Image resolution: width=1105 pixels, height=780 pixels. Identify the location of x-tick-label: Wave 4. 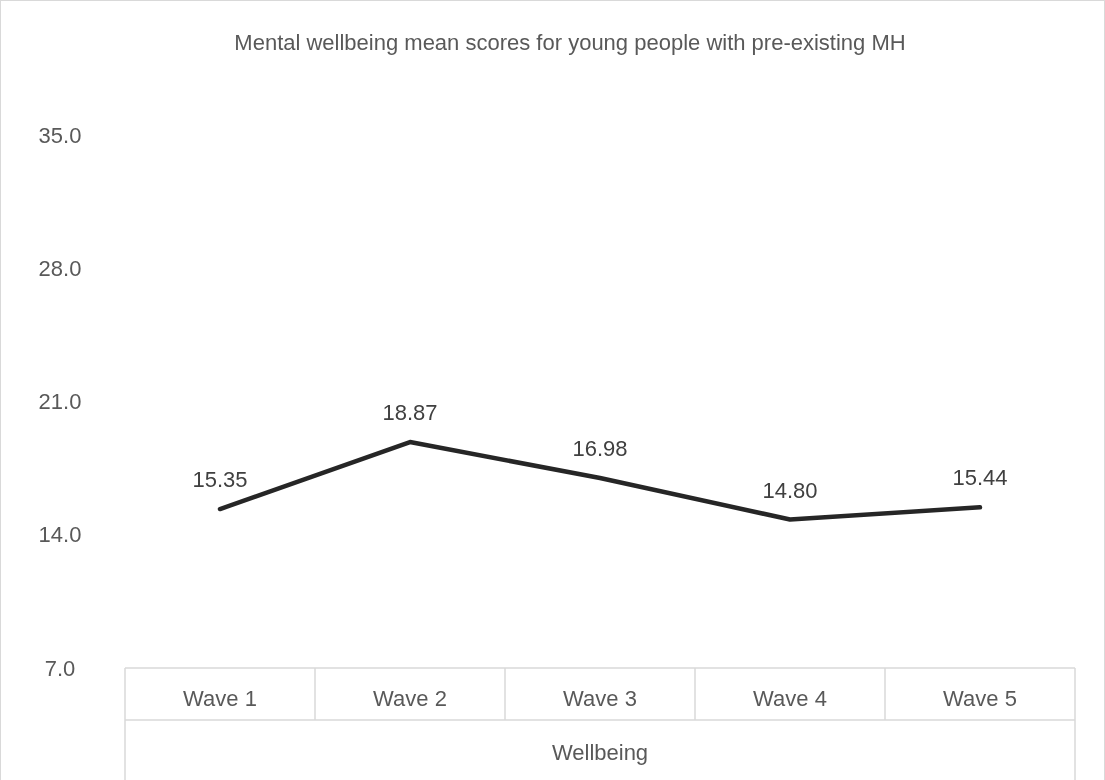
(790, 698).